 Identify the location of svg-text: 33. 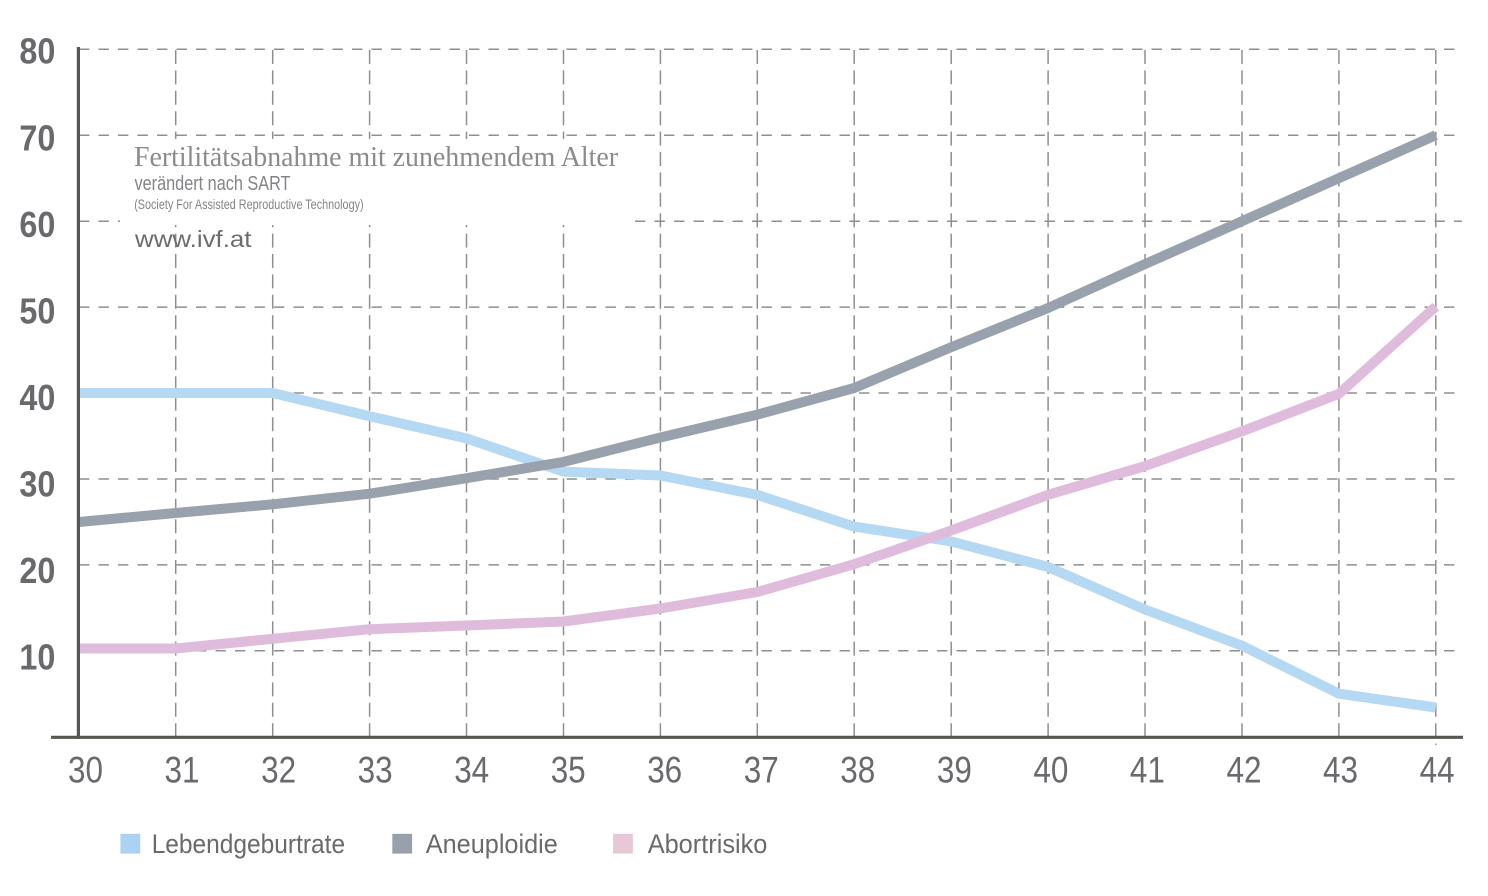
(375, 769).